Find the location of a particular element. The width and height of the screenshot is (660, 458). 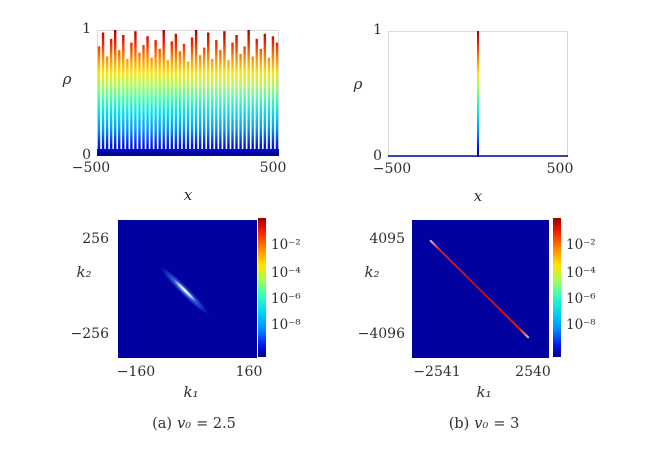

colorbar-b is located at coordinates (557, 287).